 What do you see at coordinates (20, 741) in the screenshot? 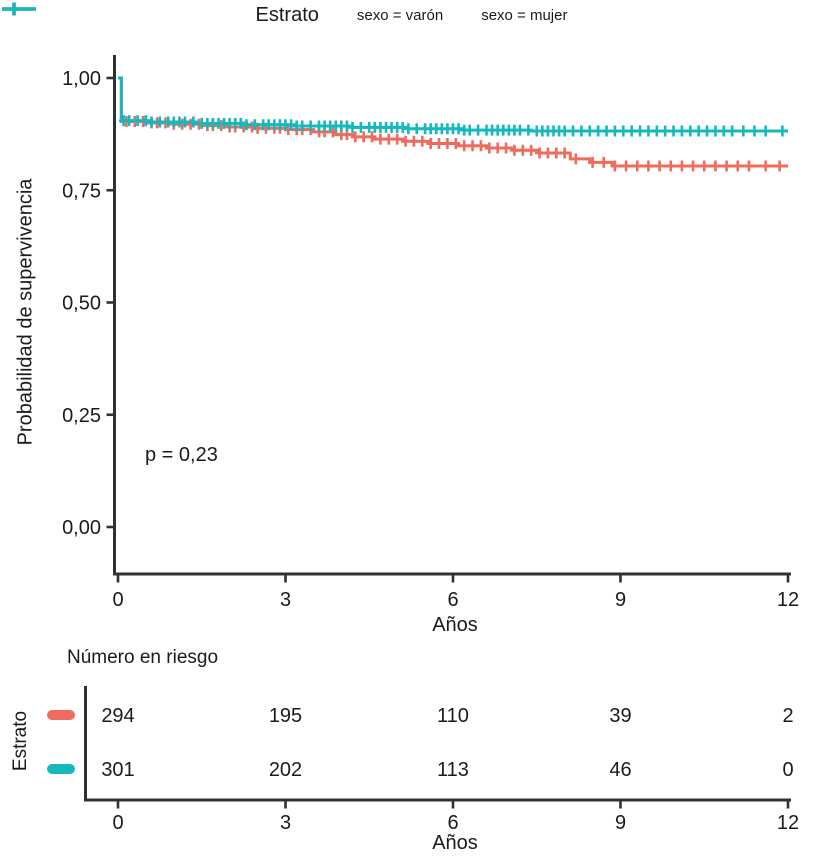
I see `risk-table-y-axis-title: Estrato` at bounding box center [20, 741].